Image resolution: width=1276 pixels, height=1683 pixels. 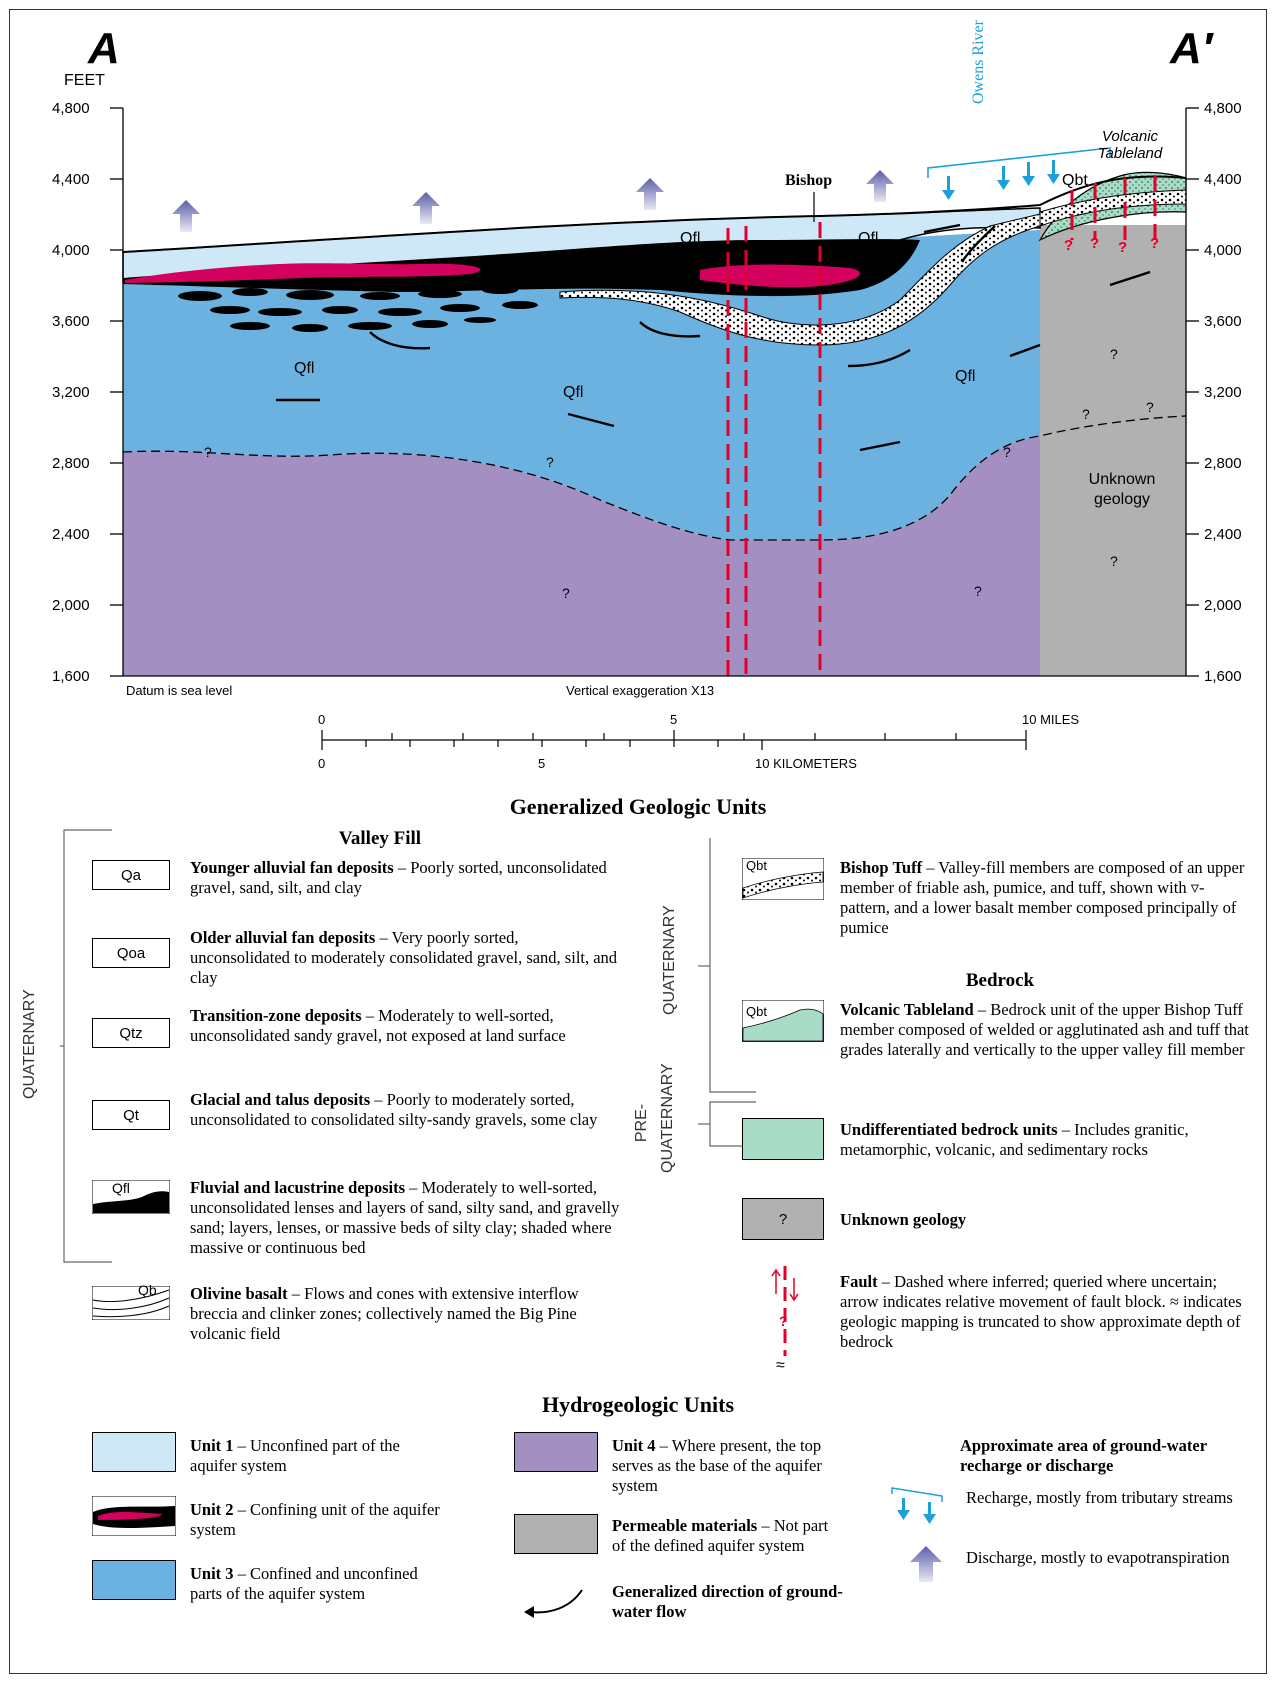 I want to click on left-tick-4400: 4,400, so click(x=71, y=179).